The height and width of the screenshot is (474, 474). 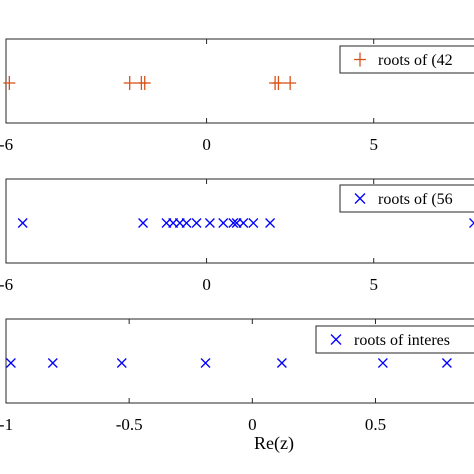 What do you see at coordinates (6, 424) in the screenshot?
I see `x-tick-label: -1` at bounding box center [6, 424].